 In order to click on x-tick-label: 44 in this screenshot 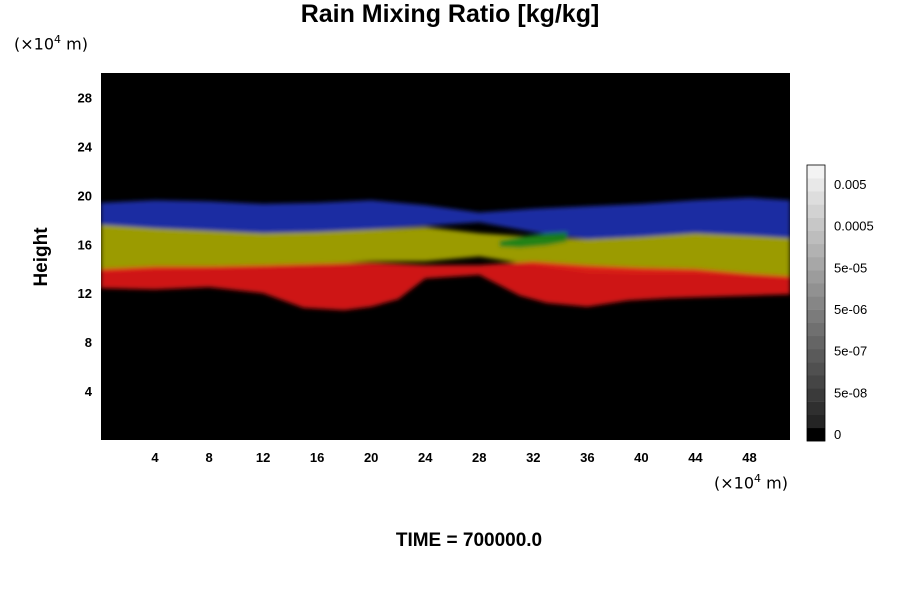, I will do `click(695, 457)`.